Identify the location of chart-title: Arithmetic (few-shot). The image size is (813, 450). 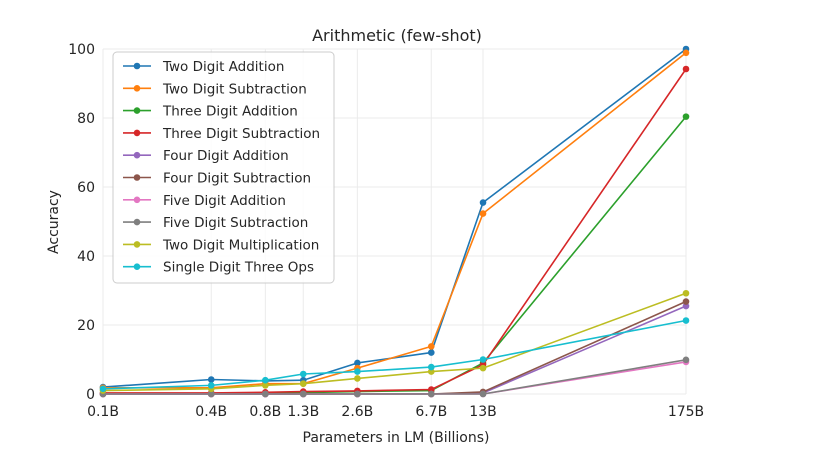
(397, 35).